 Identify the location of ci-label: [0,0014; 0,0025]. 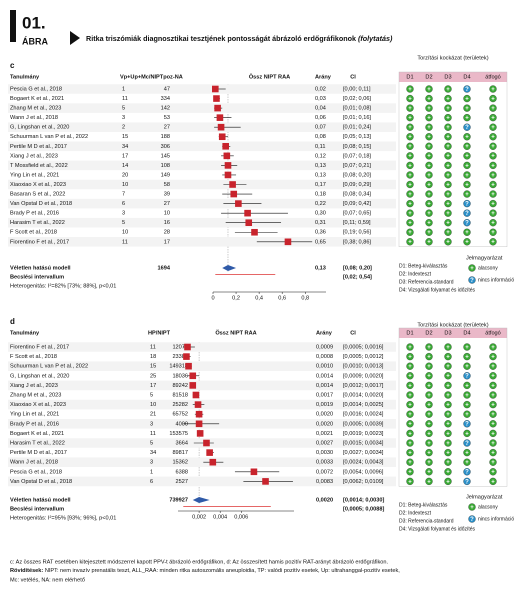
(363, 405).